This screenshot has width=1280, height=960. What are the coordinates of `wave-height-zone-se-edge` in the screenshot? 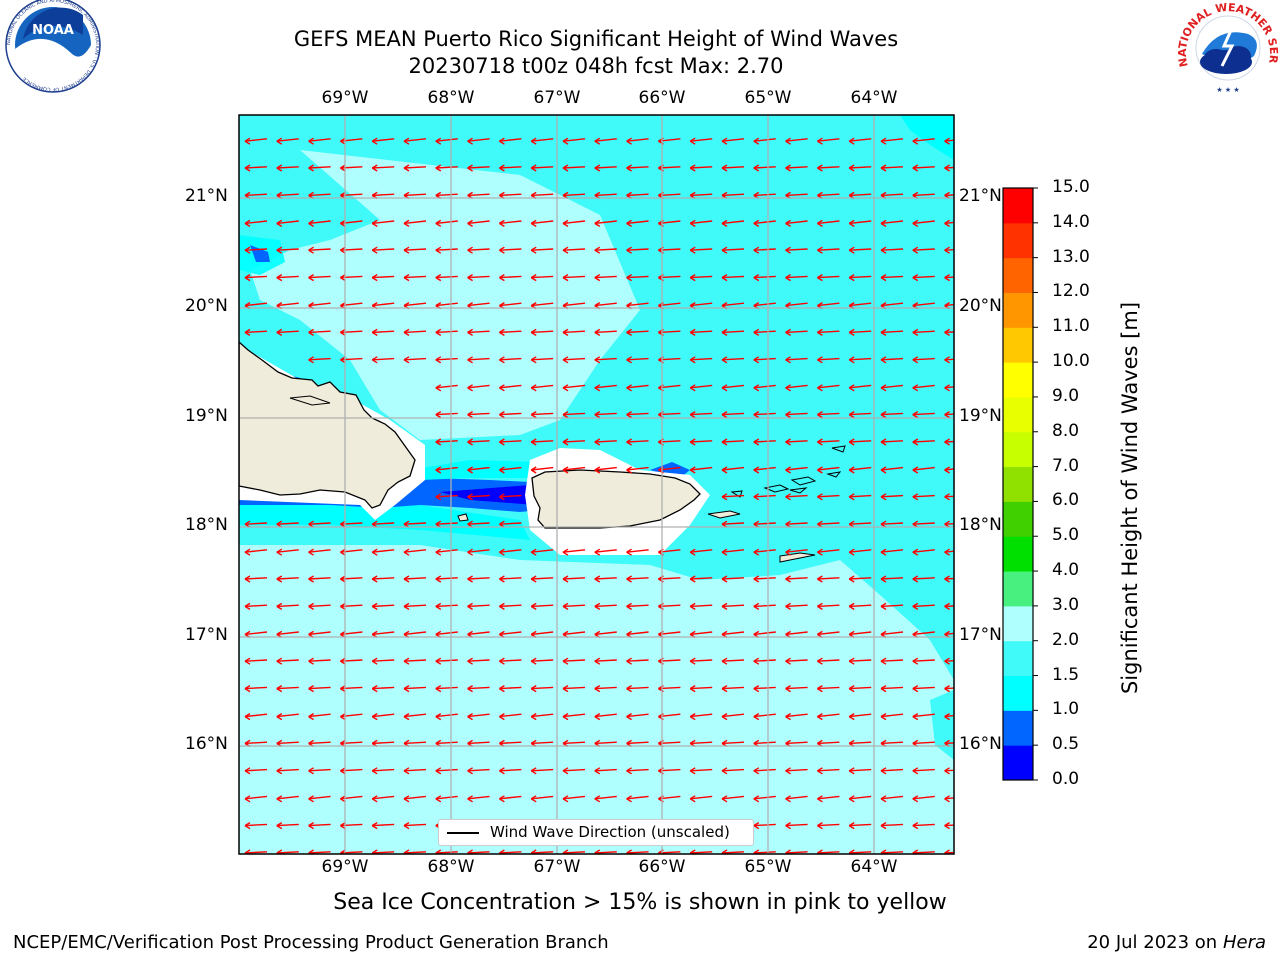 It's located at (917, 620).